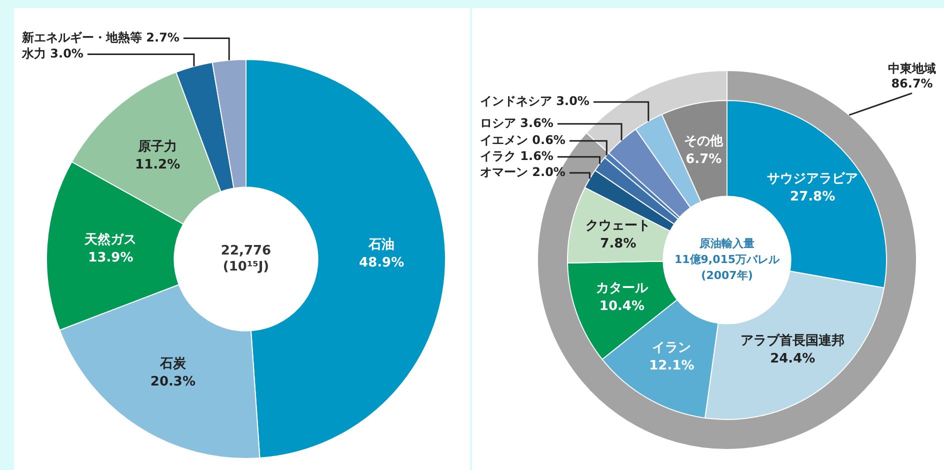 This screenshot has height=470, width=944. Describe the element at coordinates (157, 146) in the screenshot. I see `slice-label: 原子力` at that location.